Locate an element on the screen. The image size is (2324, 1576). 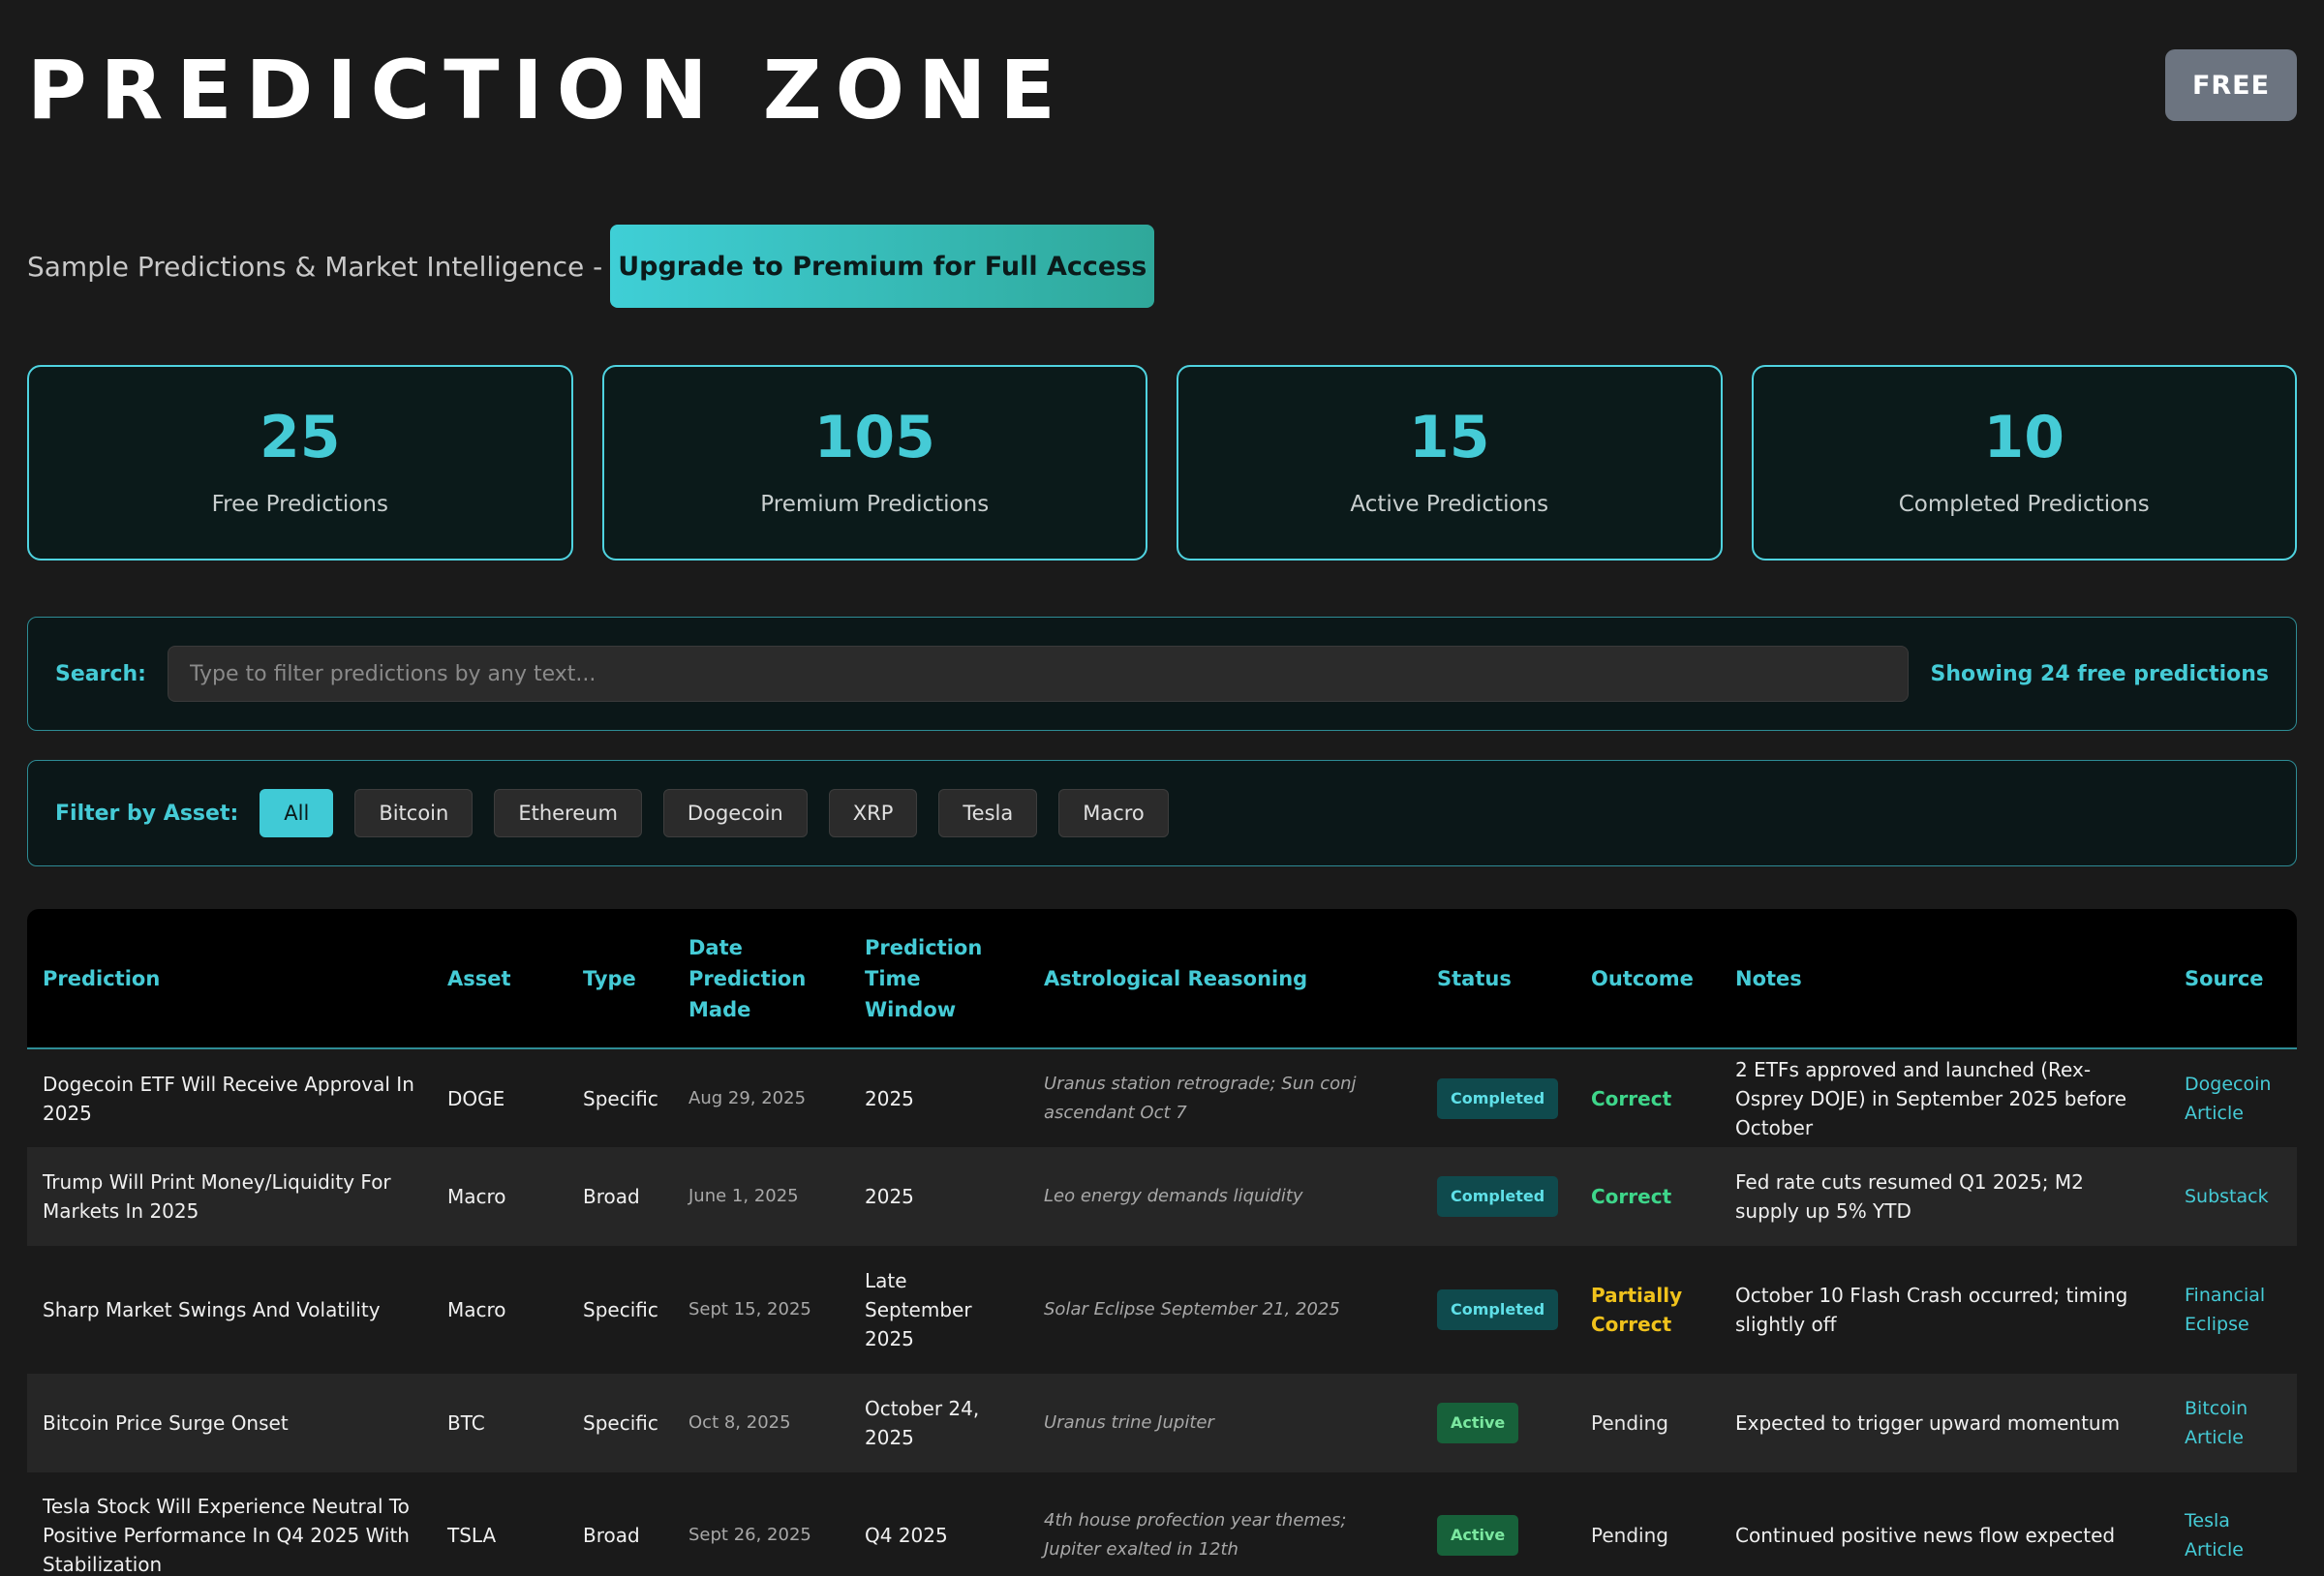
col-header-asset: Asset is located at coordinates (479, 978).